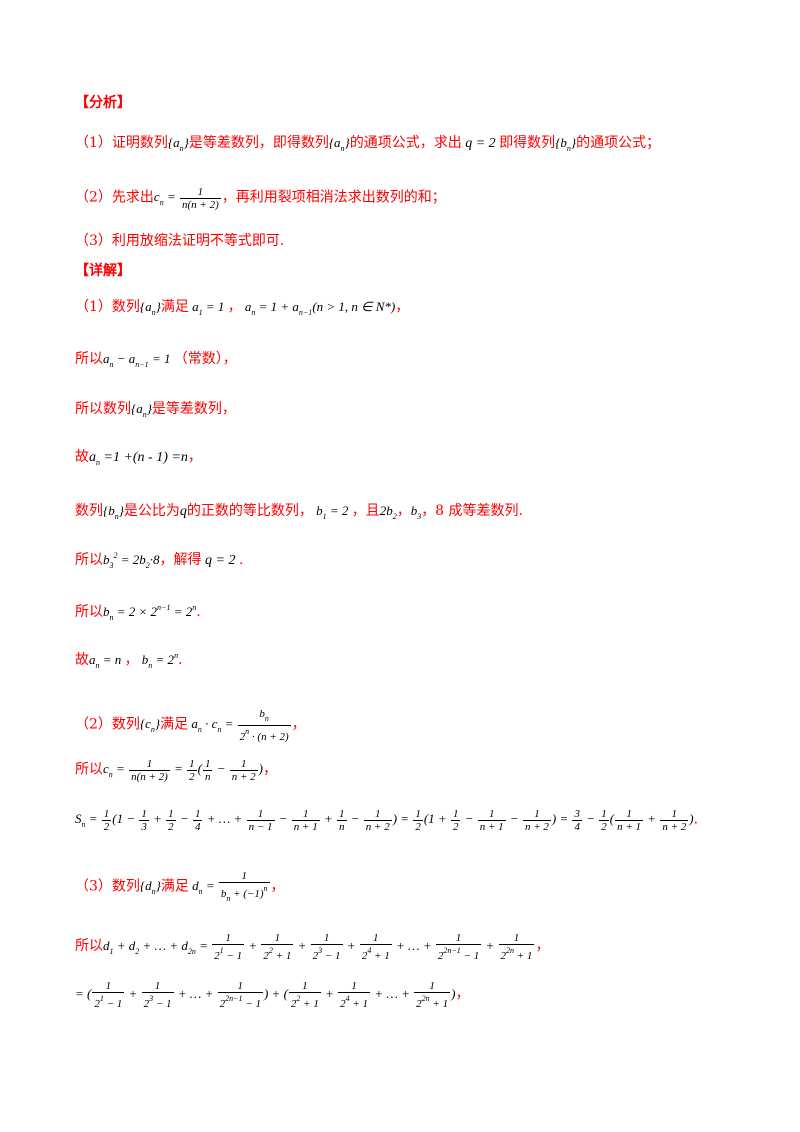 This screenshot has width=800, height=1132. Describe the element at coordinates (156, 360) in the screenshot. I see `detail-line-2: 所以an − an−1 = 1 （常数），` at that location.